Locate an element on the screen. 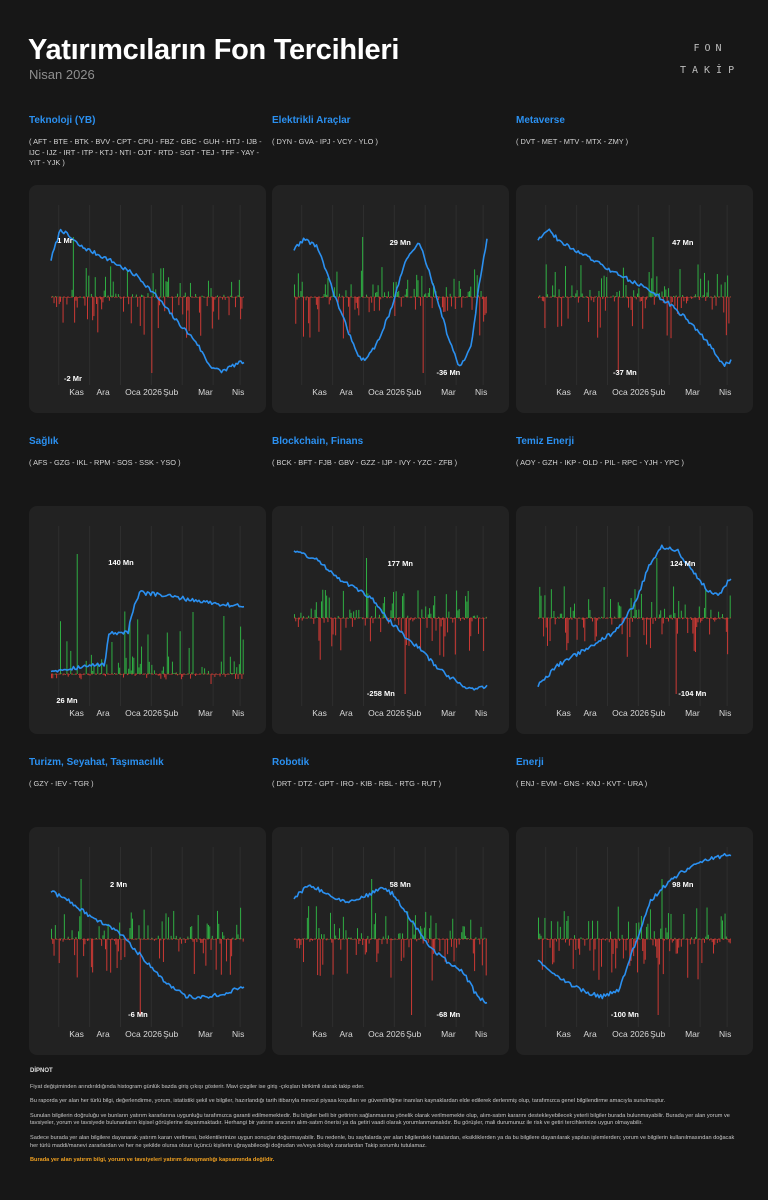 Image resolution: width=768 pixels, height=1200 pixels. chart-card: 124 Mn -104 Mn Kas Ara Oca 2026 Şub Mar Nis is located at coordinates (634, 620).